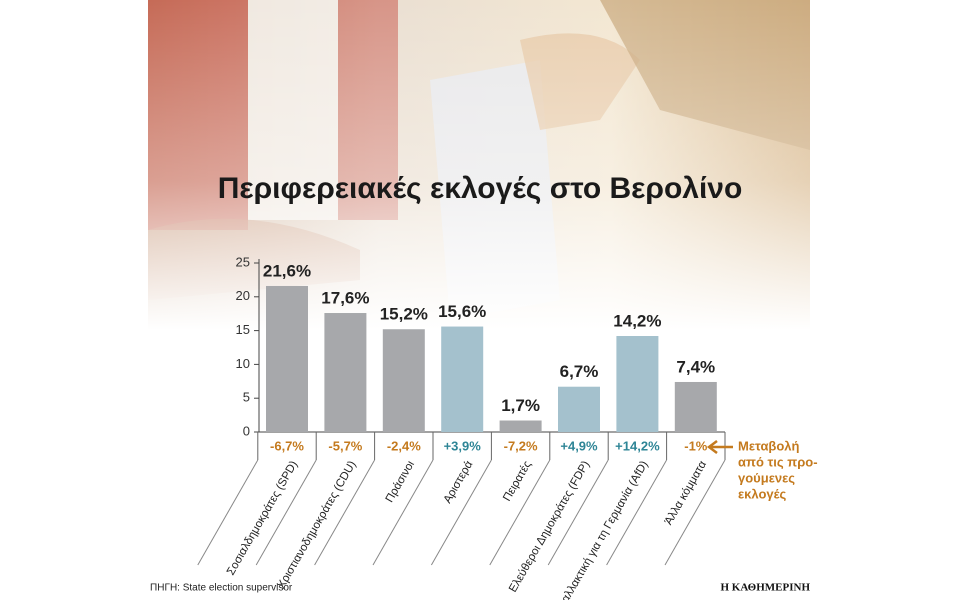  What do you see at coordinates (579, 445) in the screenshot?
I see `change-label: +4,9%` at bounding box center [579, 445].